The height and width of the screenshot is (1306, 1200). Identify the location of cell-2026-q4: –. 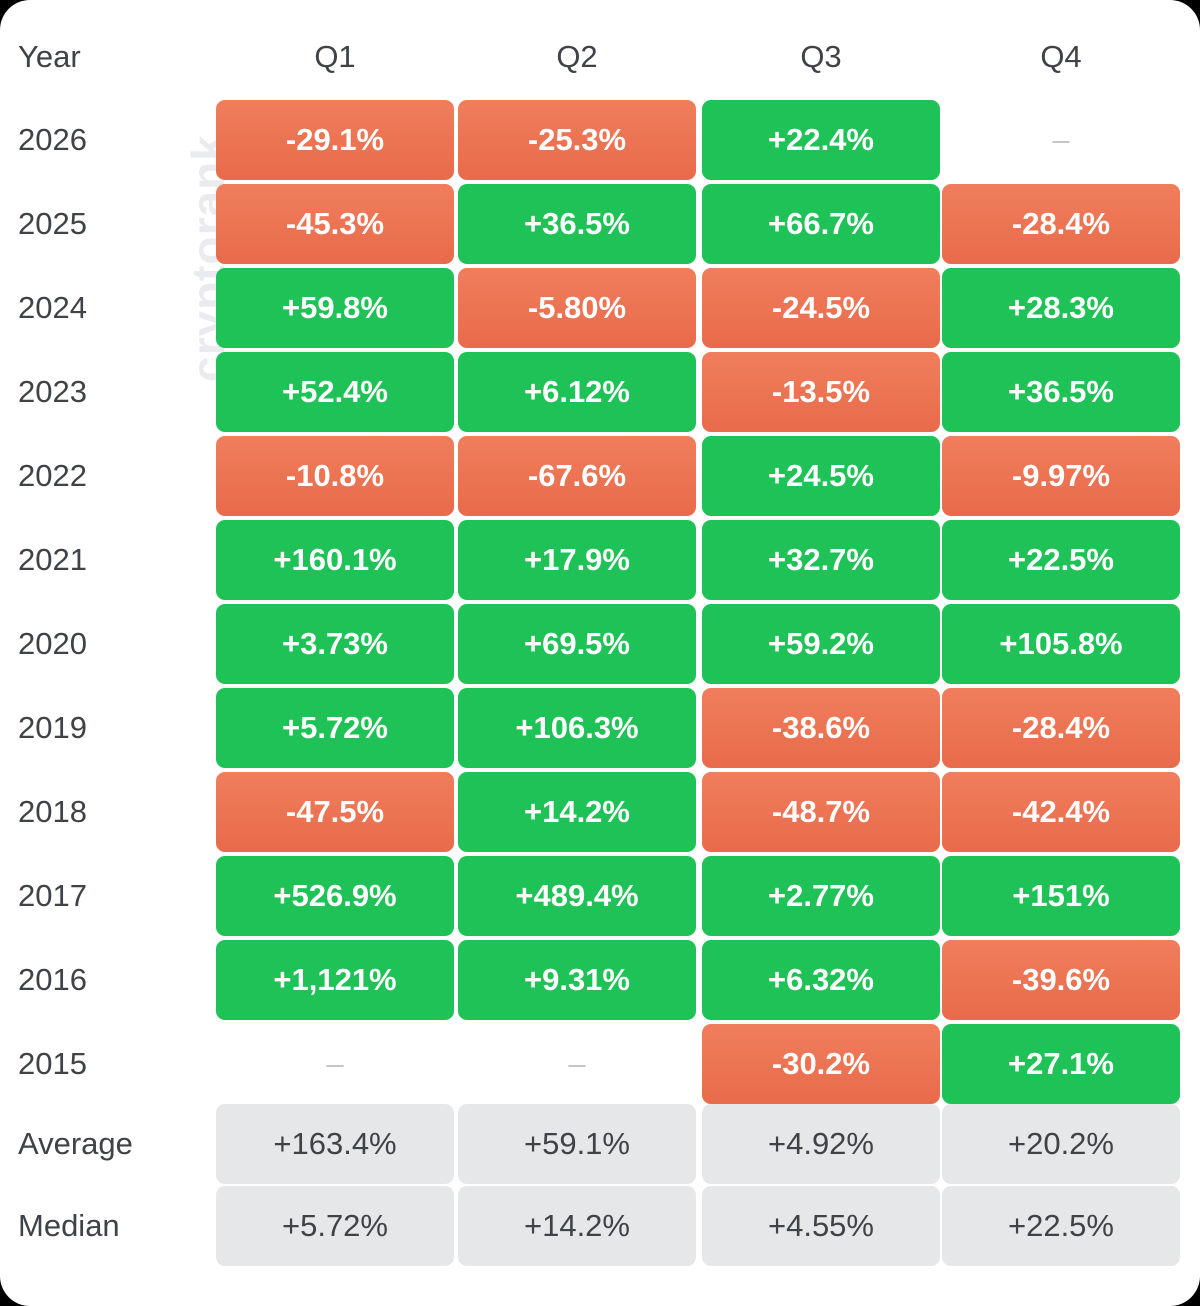
(1061, 139).